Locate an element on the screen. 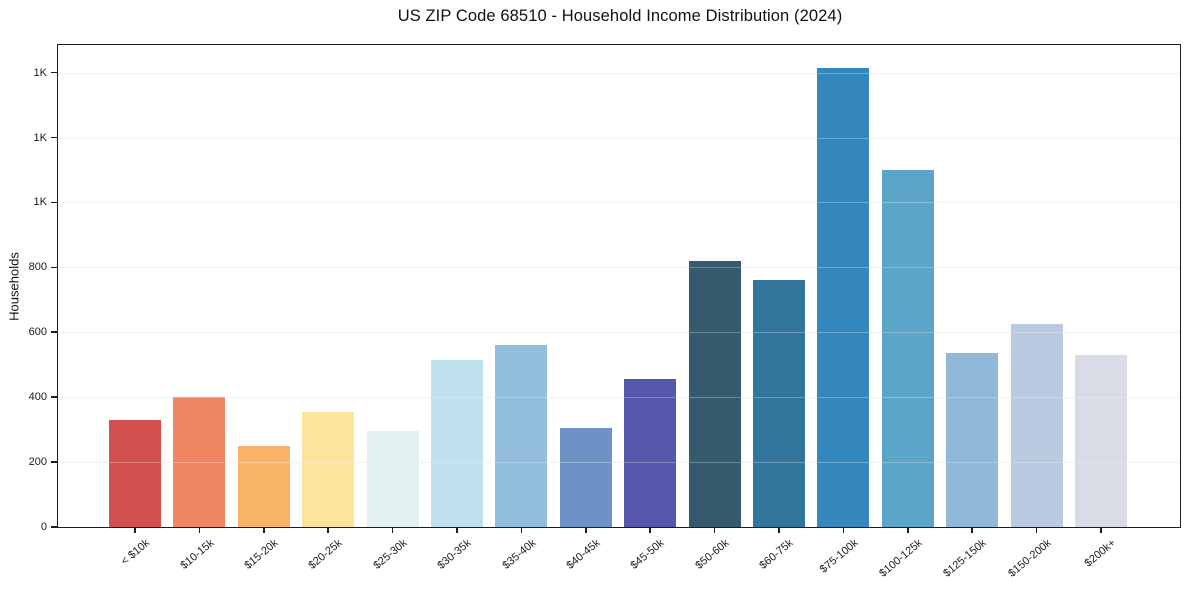 The height and width of the screenshot is (590, 1189). y-tick-label: 200 is located at coordinates (37, 462).